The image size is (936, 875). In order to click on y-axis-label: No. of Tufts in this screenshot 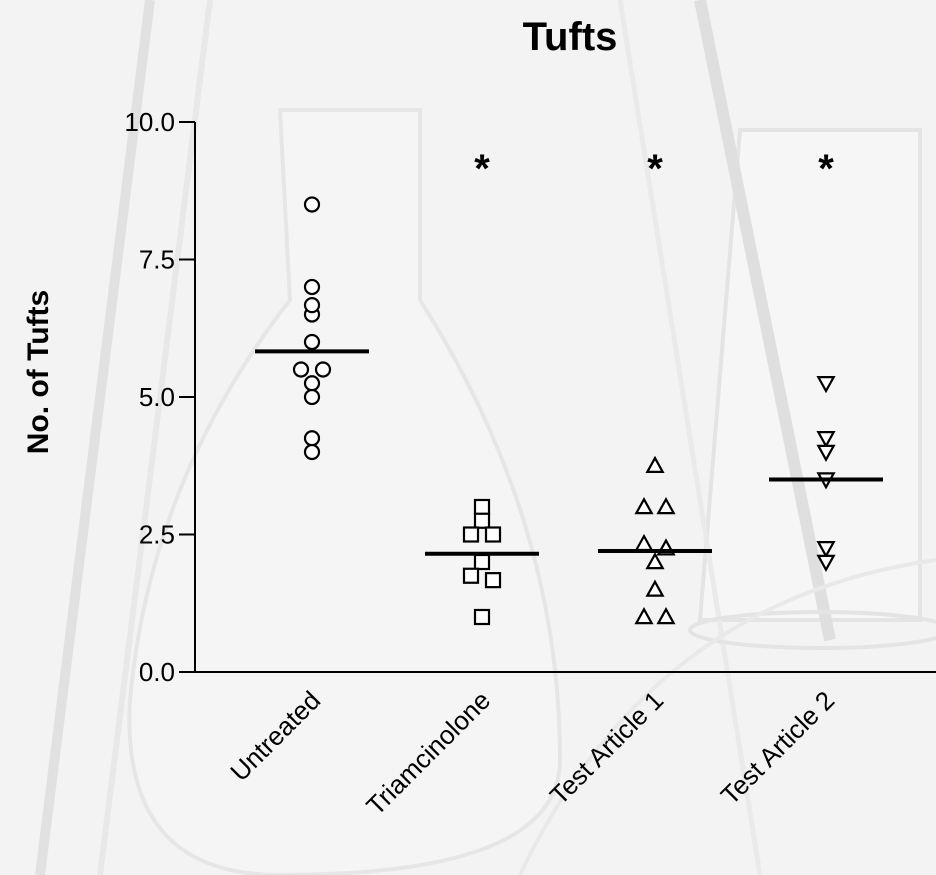, I will do `click(38, 372)`.